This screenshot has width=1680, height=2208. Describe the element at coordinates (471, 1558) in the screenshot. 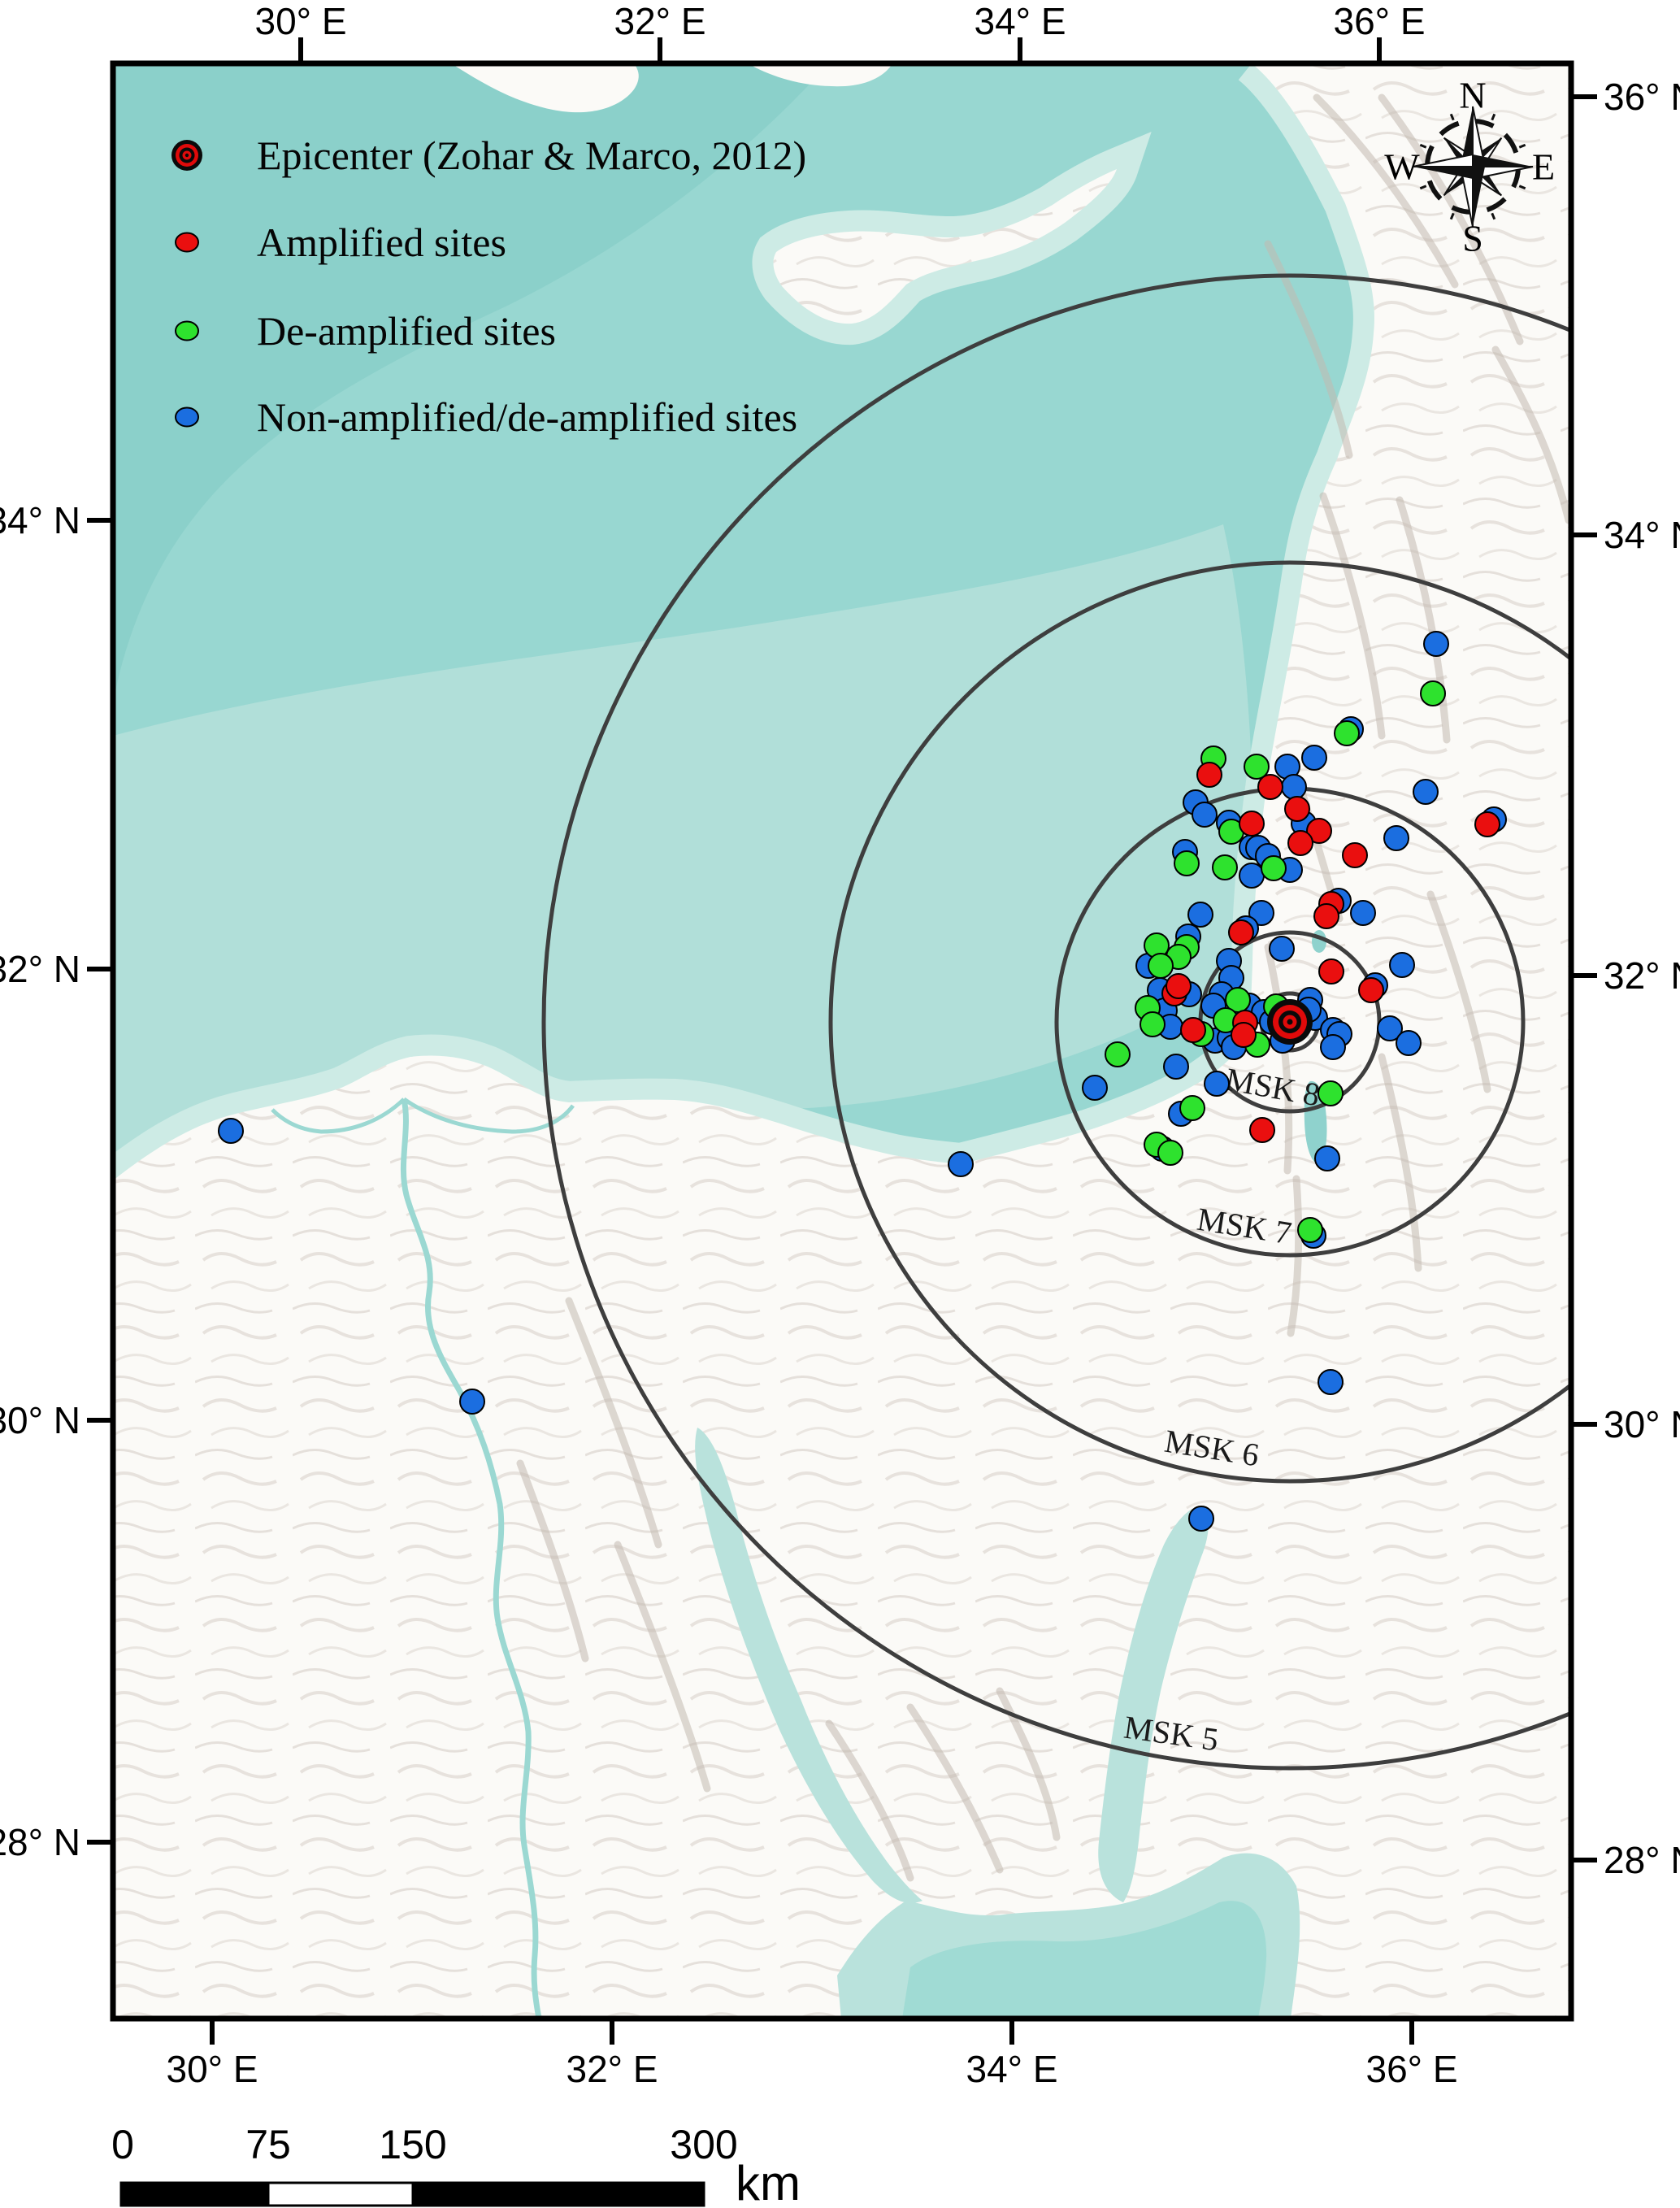

I see `nile-river` at that location.